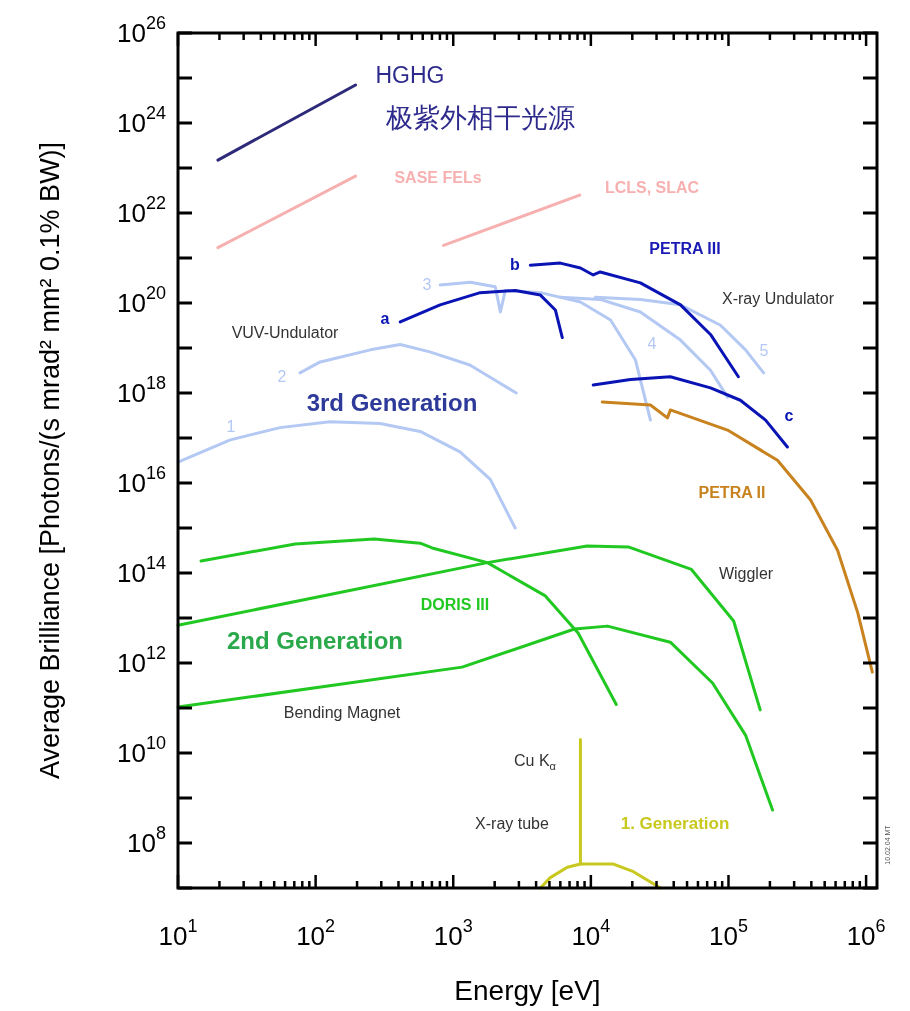  I want to click on y-tick-label: 10$^{14}$, so click(141, 570).